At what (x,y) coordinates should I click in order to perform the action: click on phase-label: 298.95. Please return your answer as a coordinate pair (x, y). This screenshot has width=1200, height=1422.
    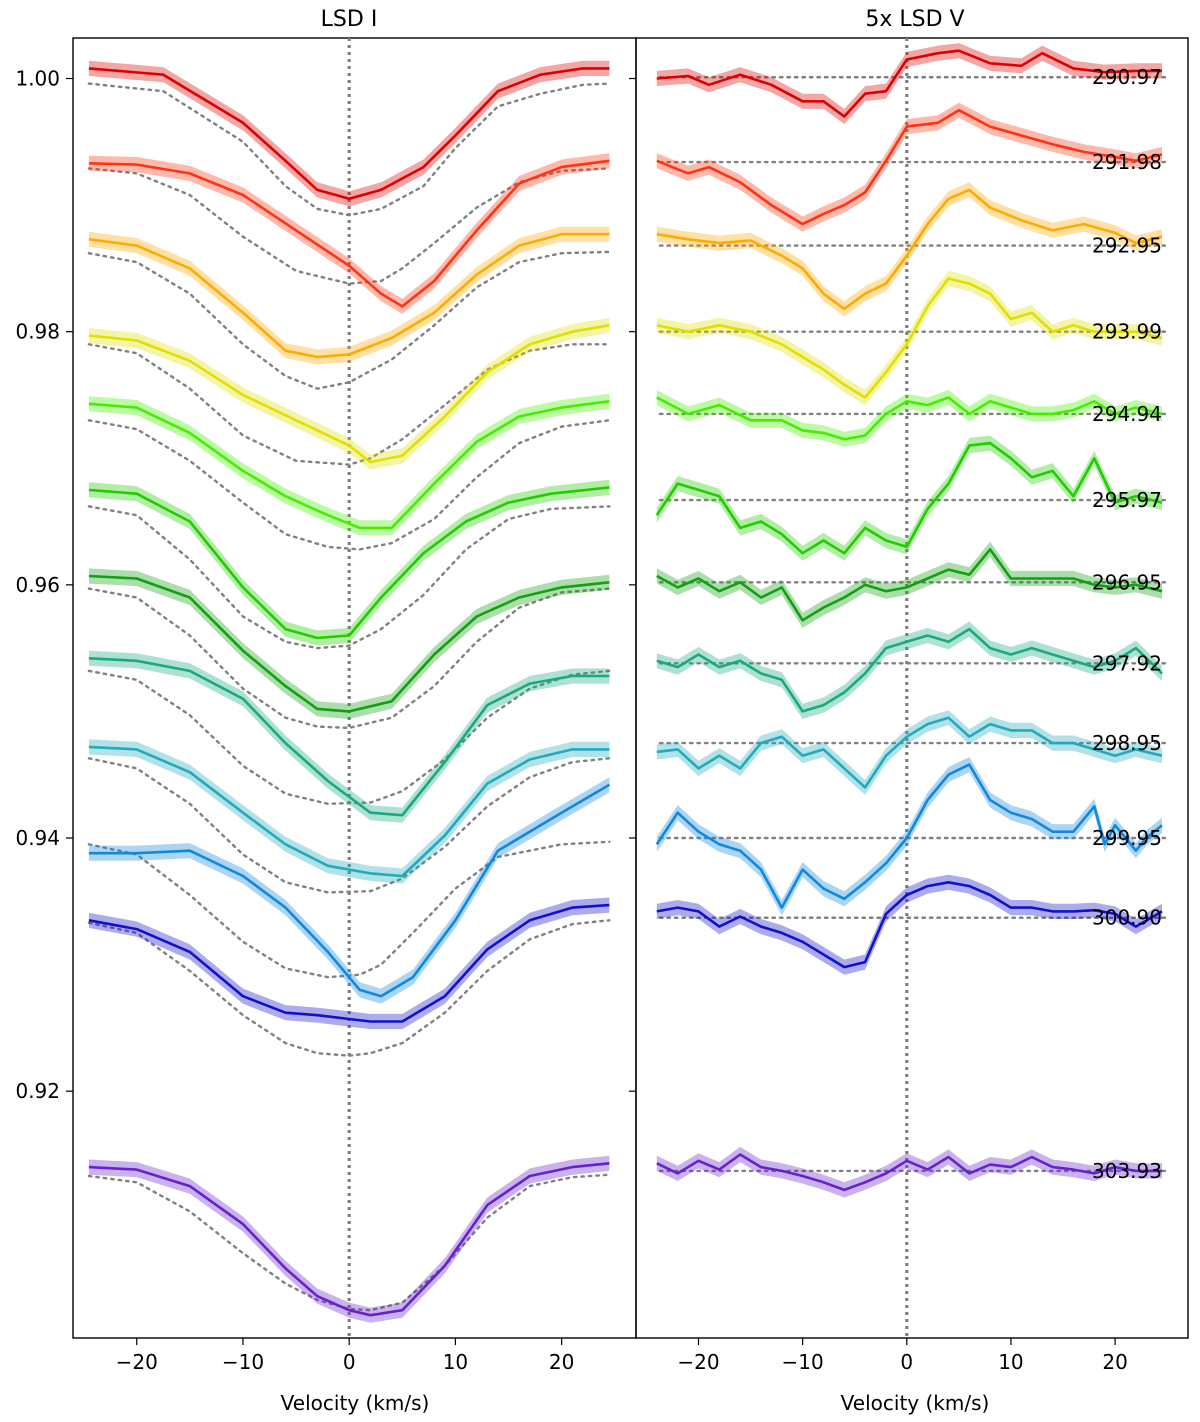
    Looking at the image, I should click on (1127, 743).